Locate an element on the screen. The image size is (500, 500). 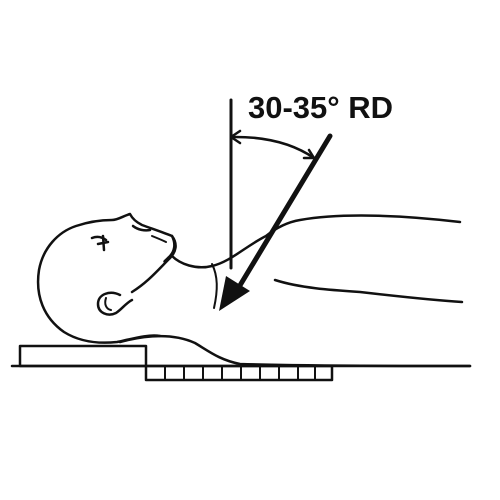
angle-arc is located at coordinates (272, 147).